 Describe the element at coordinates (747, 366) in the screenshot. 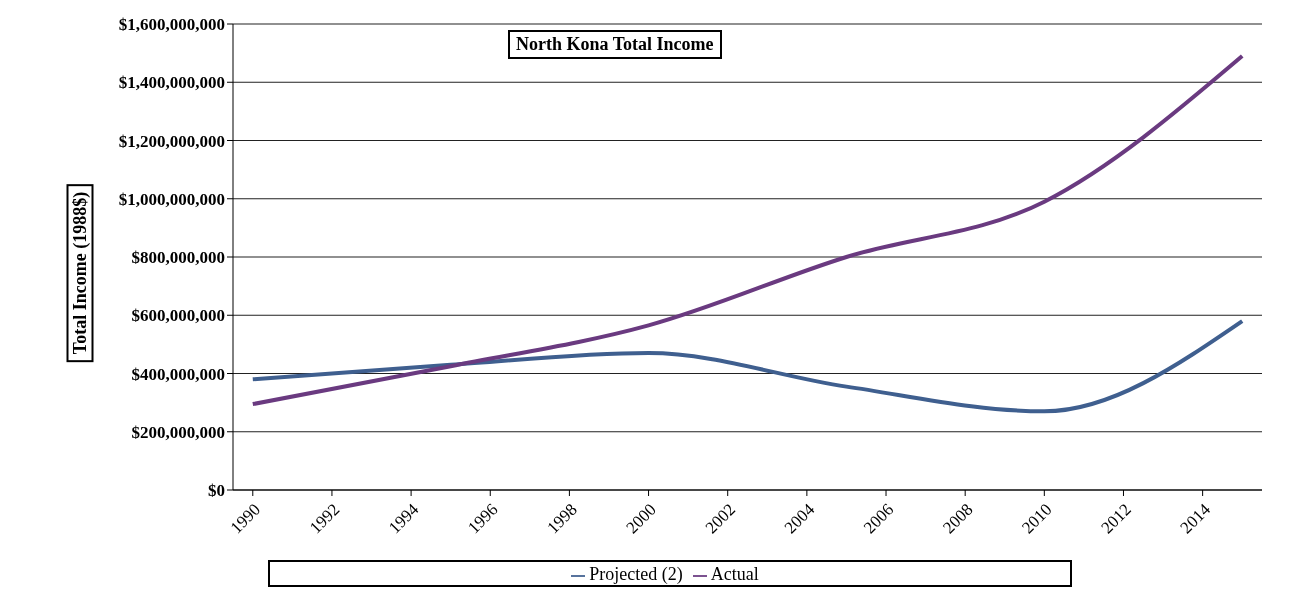

I see `line-series` at that location.